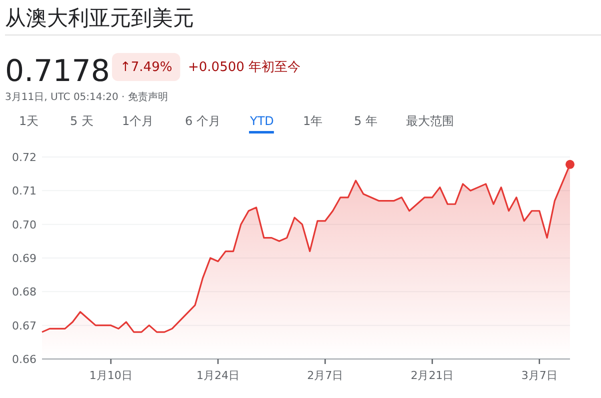 The image size is (601, 398). Describe the element at coordinates (82, 121) in the screenshot. I see `text: 5 天` at that location.